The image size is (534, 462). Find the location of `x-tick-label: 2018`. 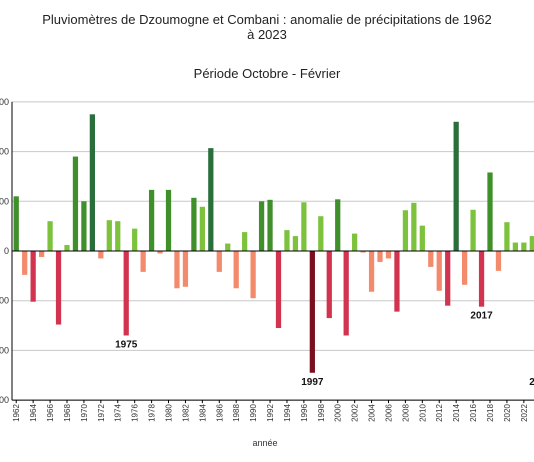

x-tick-label: 2018 is located at coordinates (490, 413).